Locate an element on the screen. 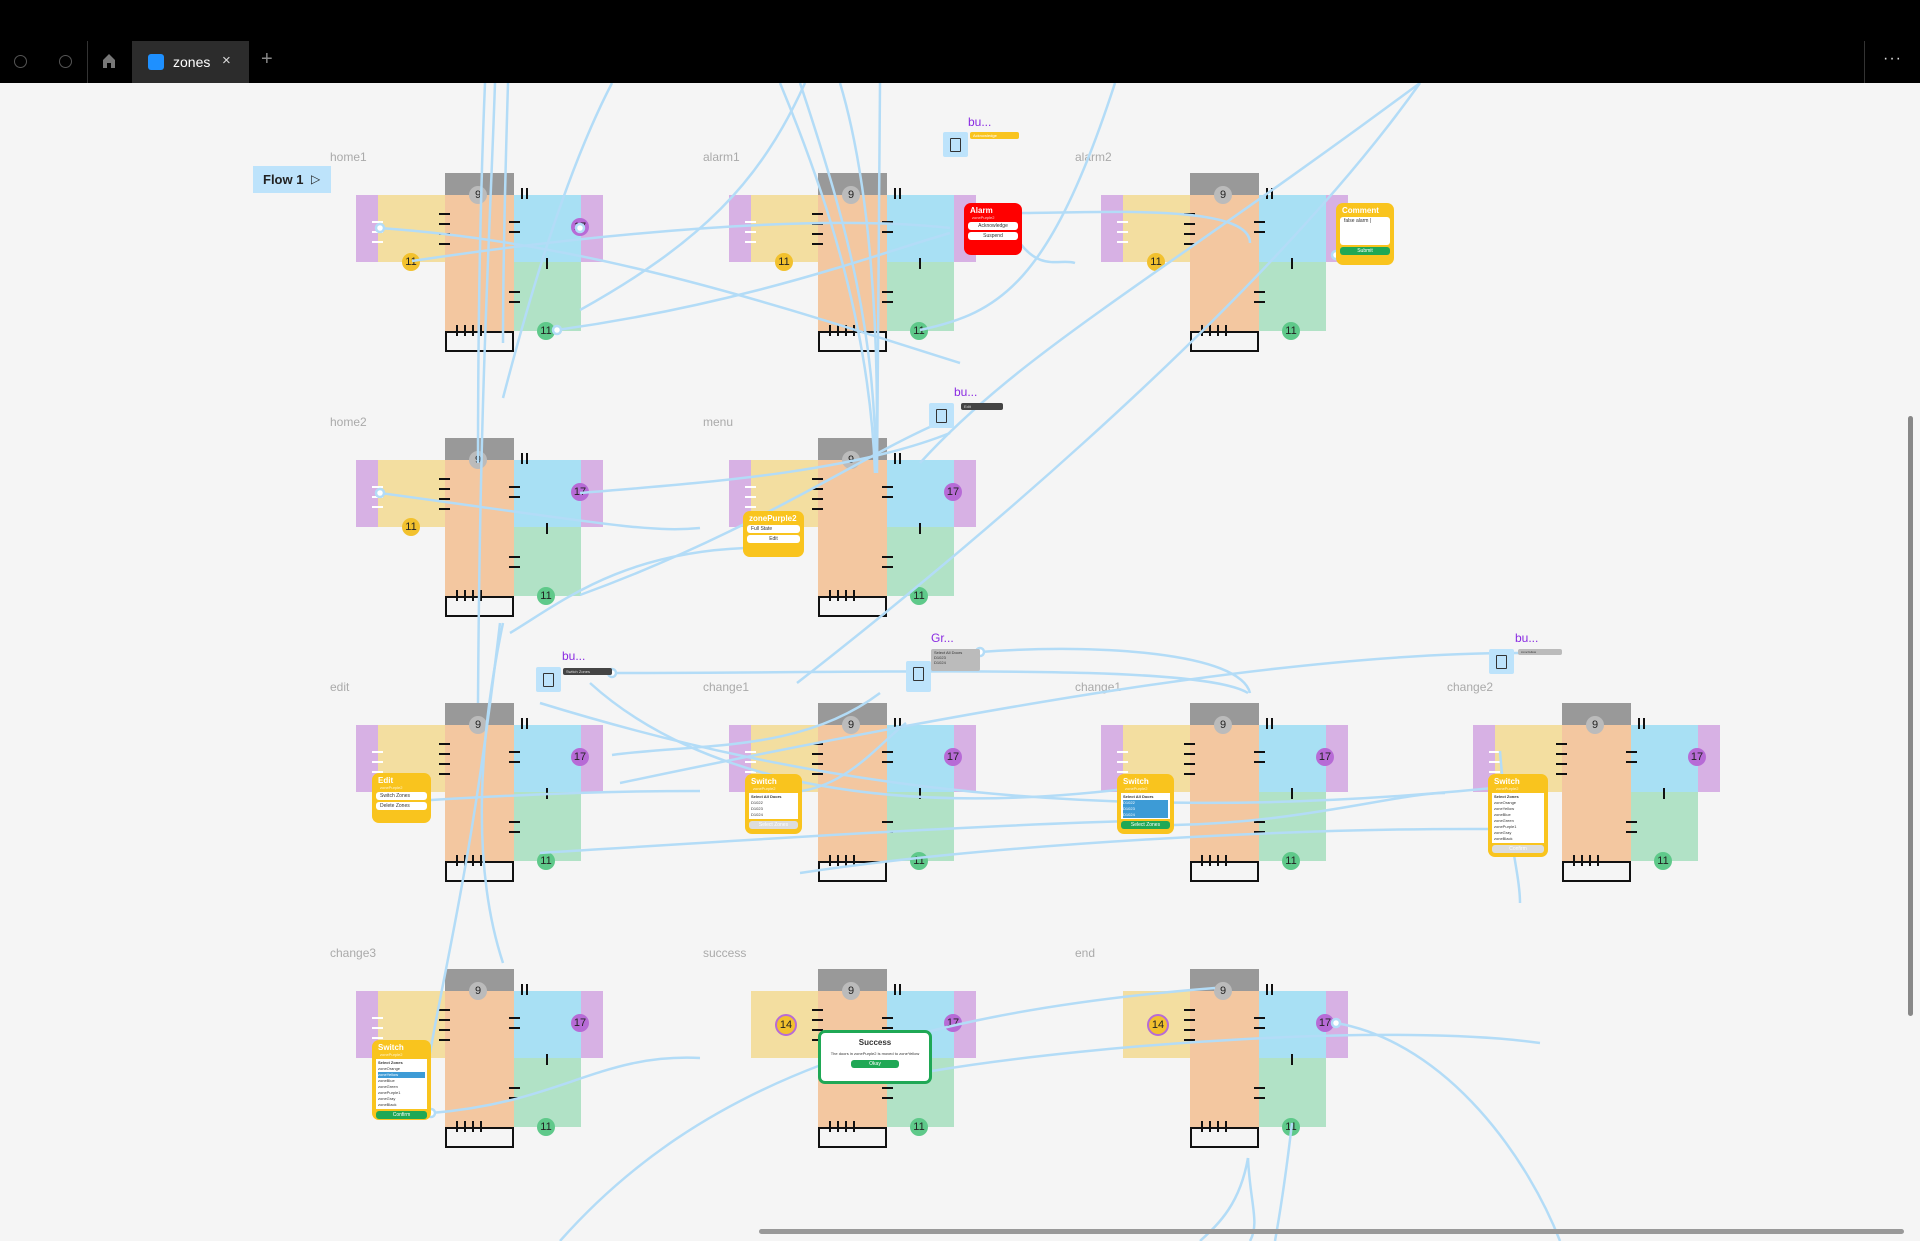  frame-change3: change3 9 17 11 is located at coordinates (466, 1047).